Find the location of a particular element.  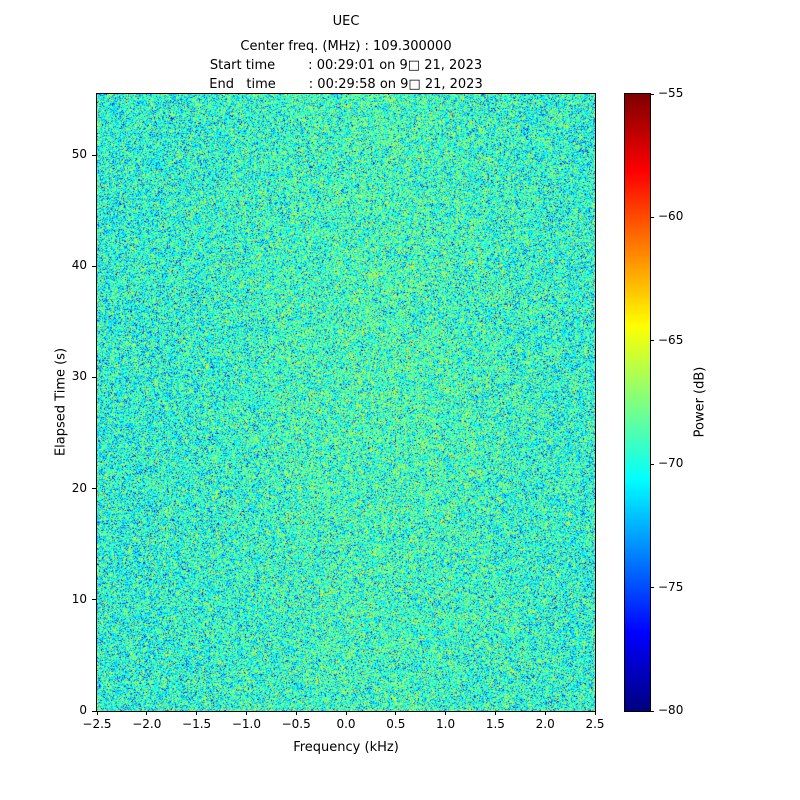

x-tick-label: −2.5 is located at coordinates (97, 724).